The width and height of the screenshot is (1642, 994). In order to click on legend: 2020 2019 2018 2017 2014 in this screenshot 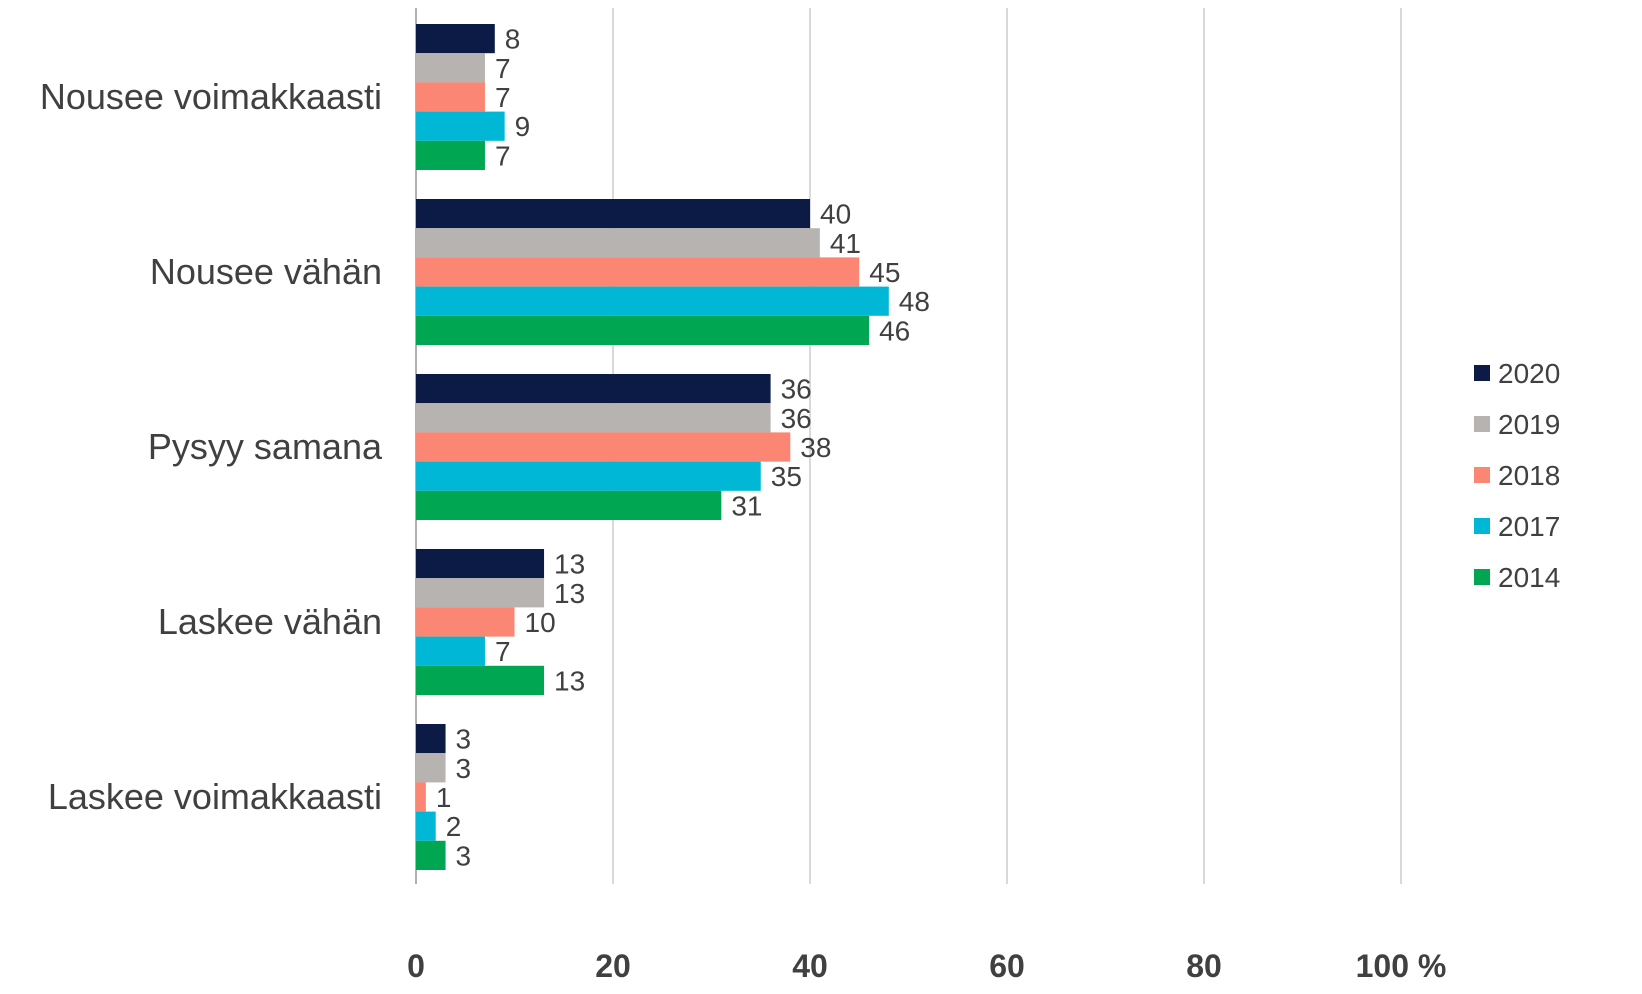, I will do `click(1517, 475)`.